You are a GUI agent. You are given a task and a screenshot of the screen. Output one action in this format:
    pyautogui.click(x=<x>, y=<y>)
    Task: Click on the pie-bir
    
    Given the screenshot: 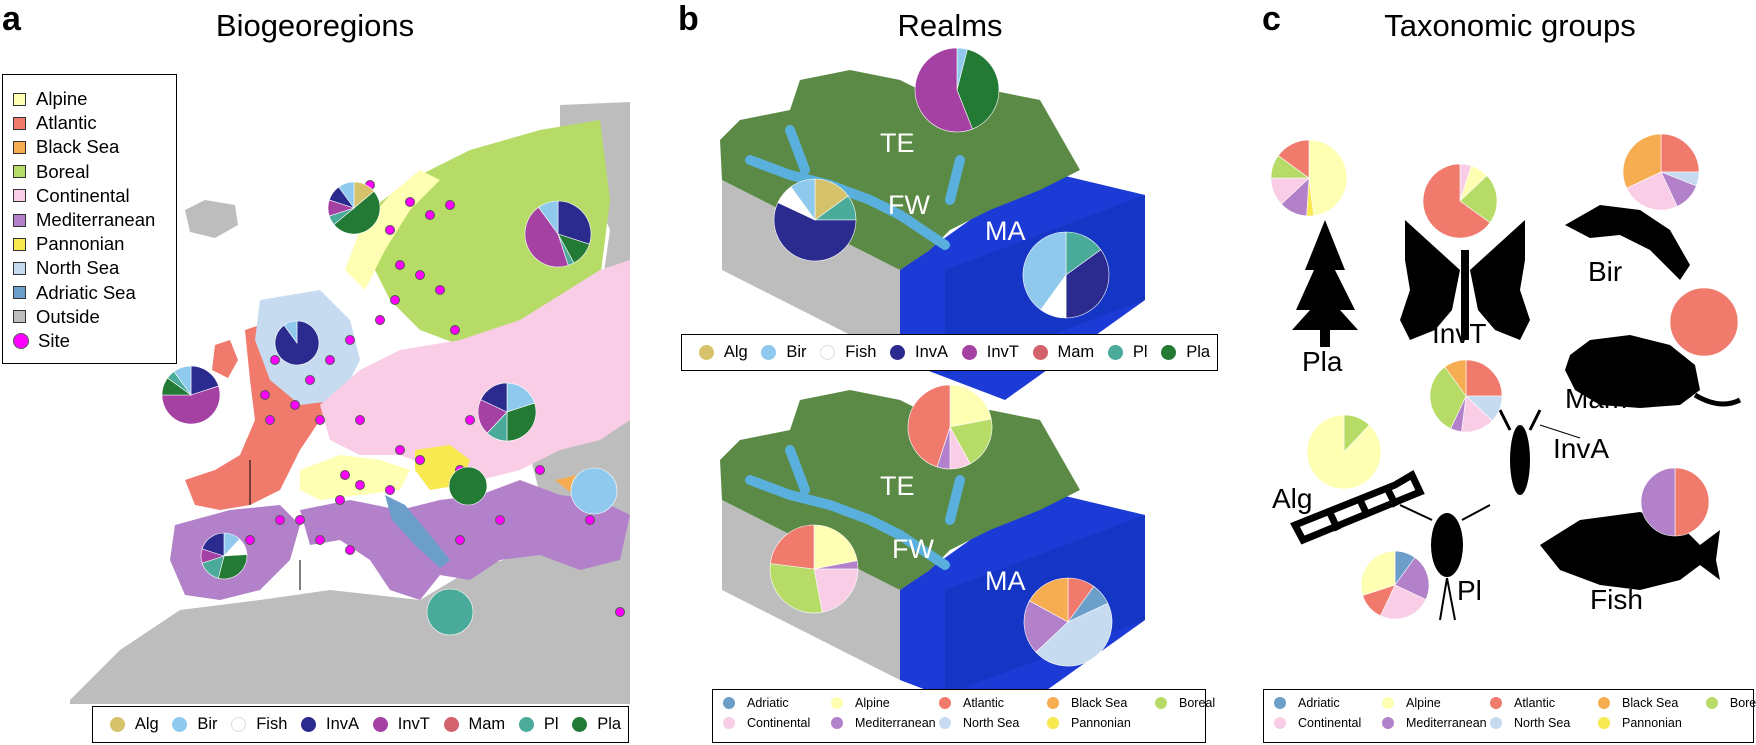 What is the action you would take?
    pyautogui.click(x=1661, y=172)
    